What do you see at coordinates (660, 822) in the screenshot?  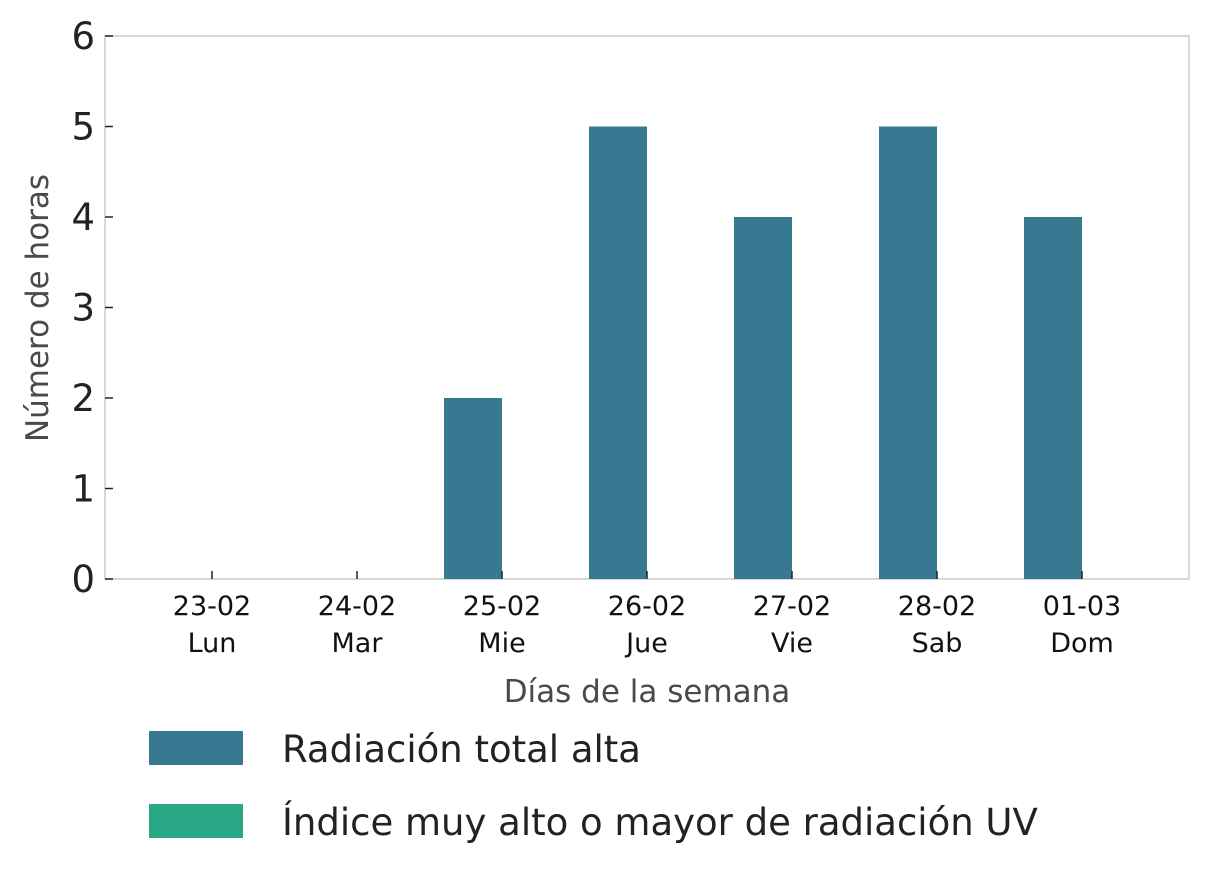 I see `legend-label: Índice muy alto o mayor de radiación UV` at bounding box center [660, 822].